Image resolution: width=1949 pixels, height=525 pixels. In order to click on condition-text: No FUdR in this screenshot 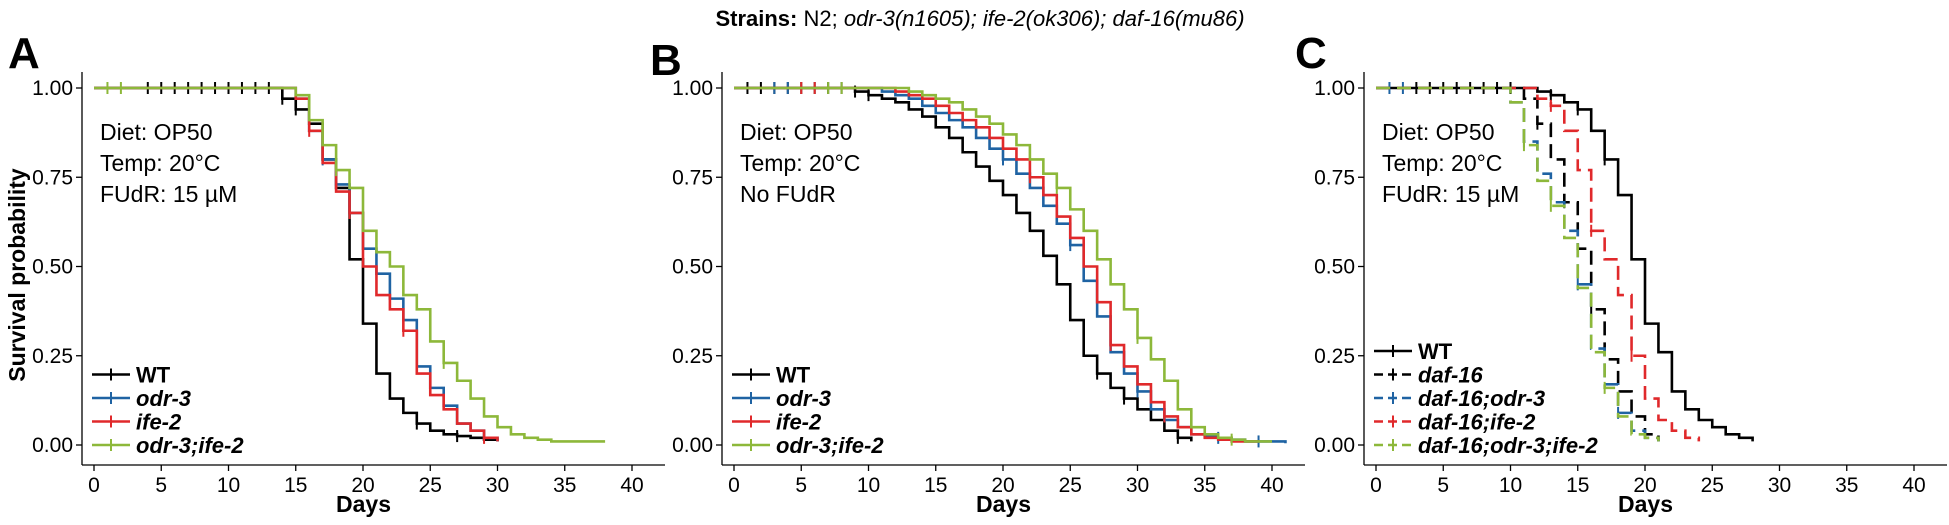, I will do `click(788, 194)`.